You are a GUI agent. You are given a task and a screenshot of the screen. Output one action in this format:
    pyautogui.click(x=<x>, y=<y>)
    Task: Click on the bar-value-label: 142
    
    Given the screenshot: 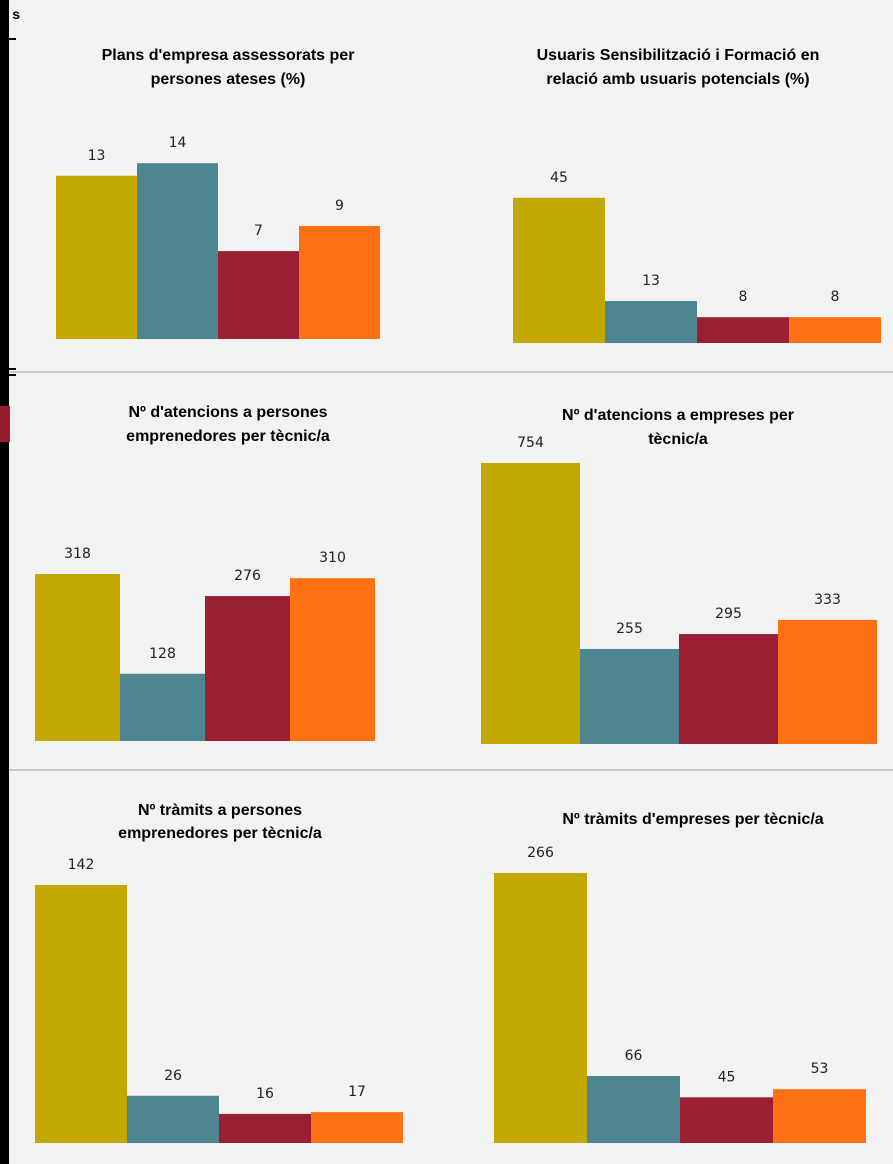 What is the action you would take?
    pyautogui.click(x=81, y=865)
    